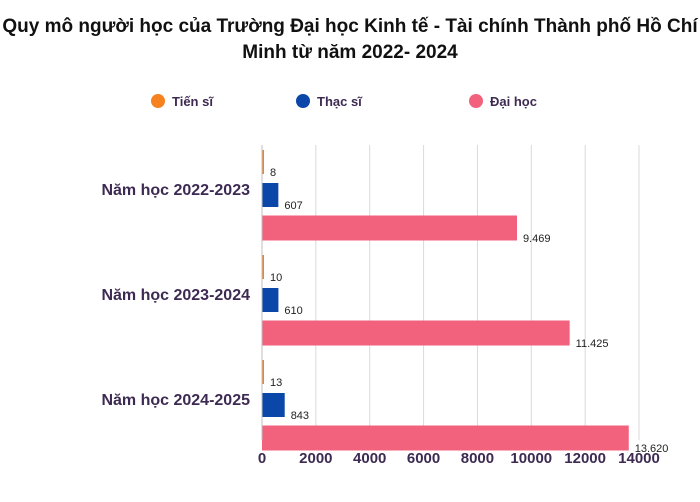 This screenshot has height=502, width=700. What do you see at coordinates (513, 101) in the screenshot?
I see `legend-label-3: Đại học` at bounding box center [513, 101].